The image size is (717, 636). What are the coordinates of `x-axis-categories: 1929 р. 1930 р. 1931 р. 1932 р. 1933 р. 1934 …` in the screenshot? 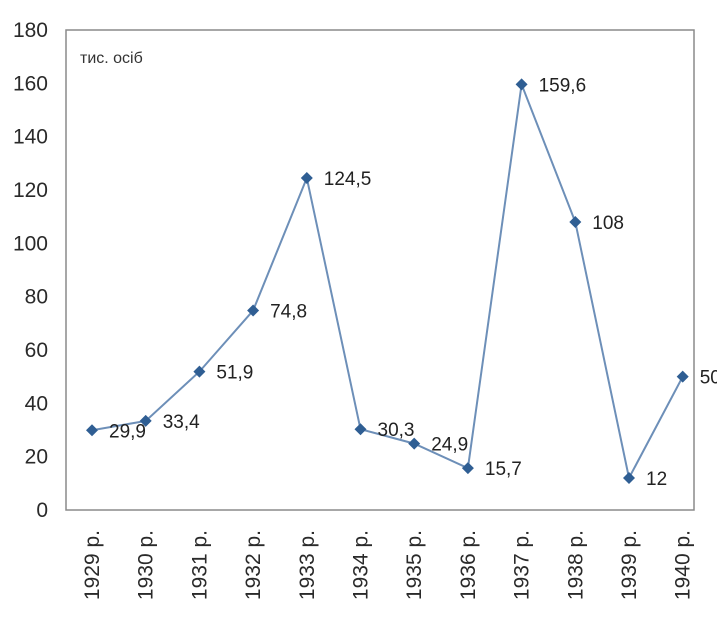 It's located at (388, 565).